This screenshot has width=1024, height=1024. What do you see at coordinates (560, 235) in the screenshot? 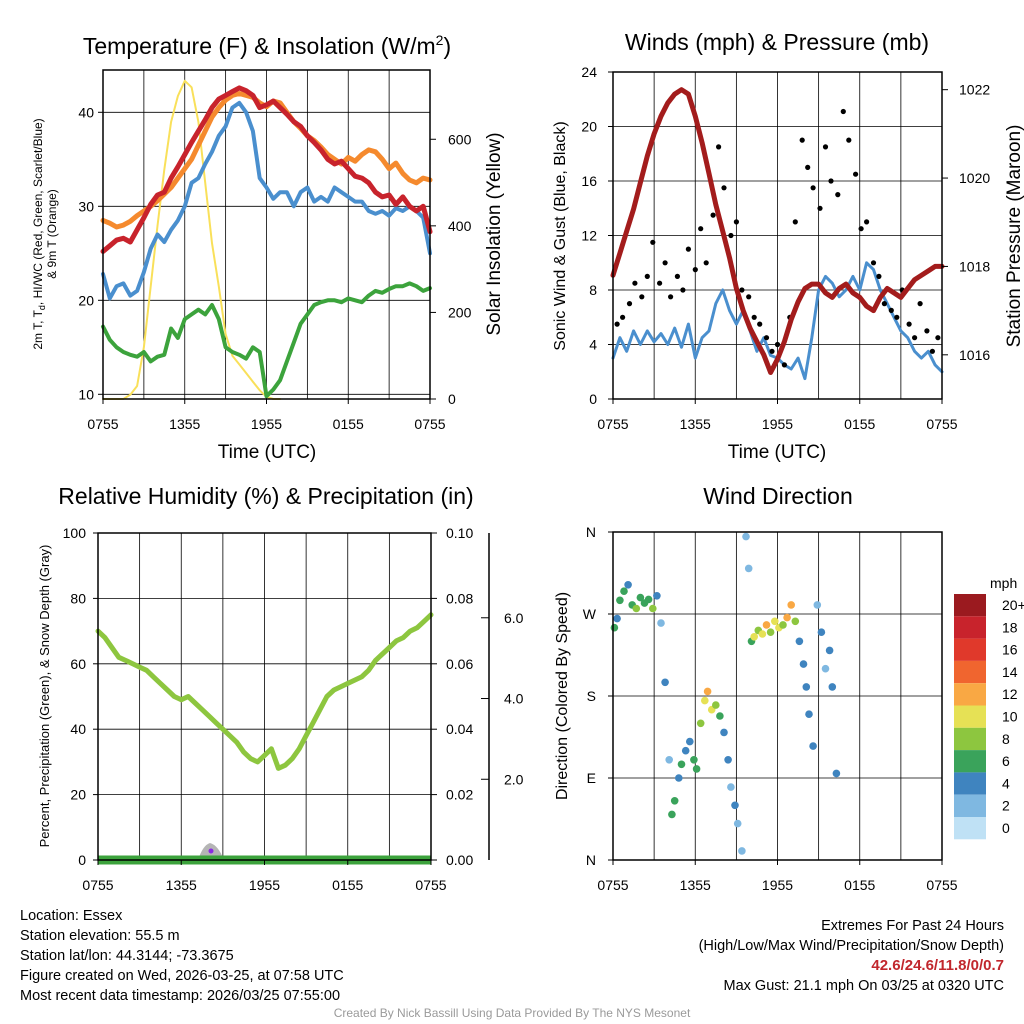
I see `winds-ylabel: Sonic Wind & Gust (Blue, Black)` at bounding box center [560, 235].